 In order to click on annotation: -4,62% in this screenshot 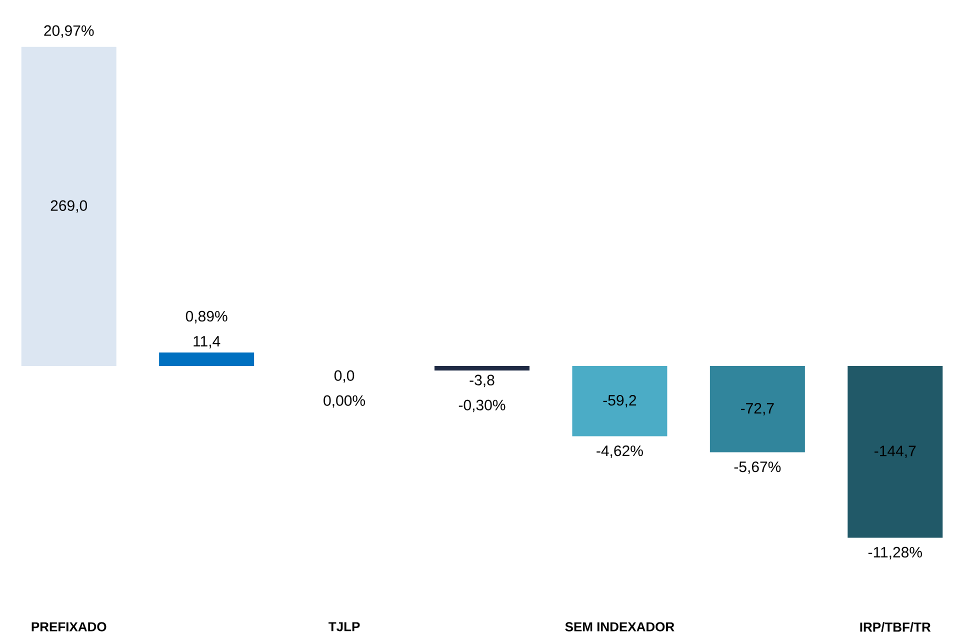, I will do `click(619, 451)`.